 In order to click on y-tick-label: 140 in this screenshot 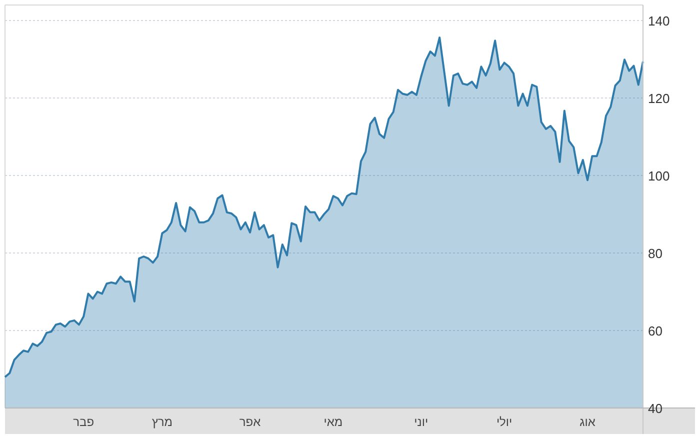, I will do `click(659, 21)`.